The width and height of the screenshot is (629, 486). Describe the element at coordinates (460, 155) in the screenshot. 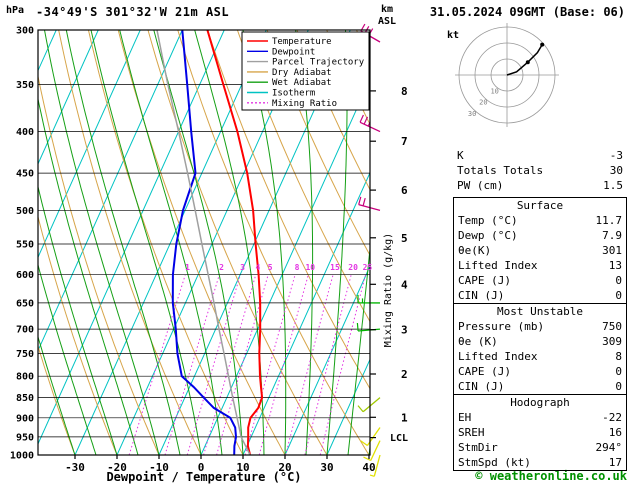

I see `stat-label: K` at that location.